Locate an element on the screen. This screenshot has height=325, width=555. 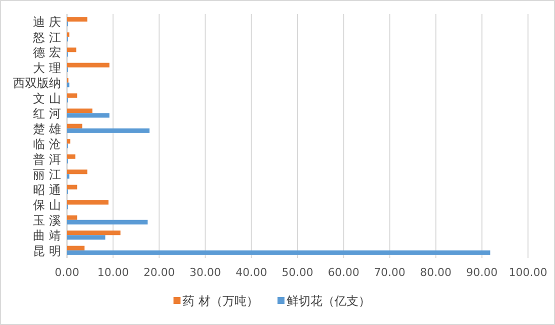
y-tick-label: 曲 靖 is located at coordinates (47, 235).